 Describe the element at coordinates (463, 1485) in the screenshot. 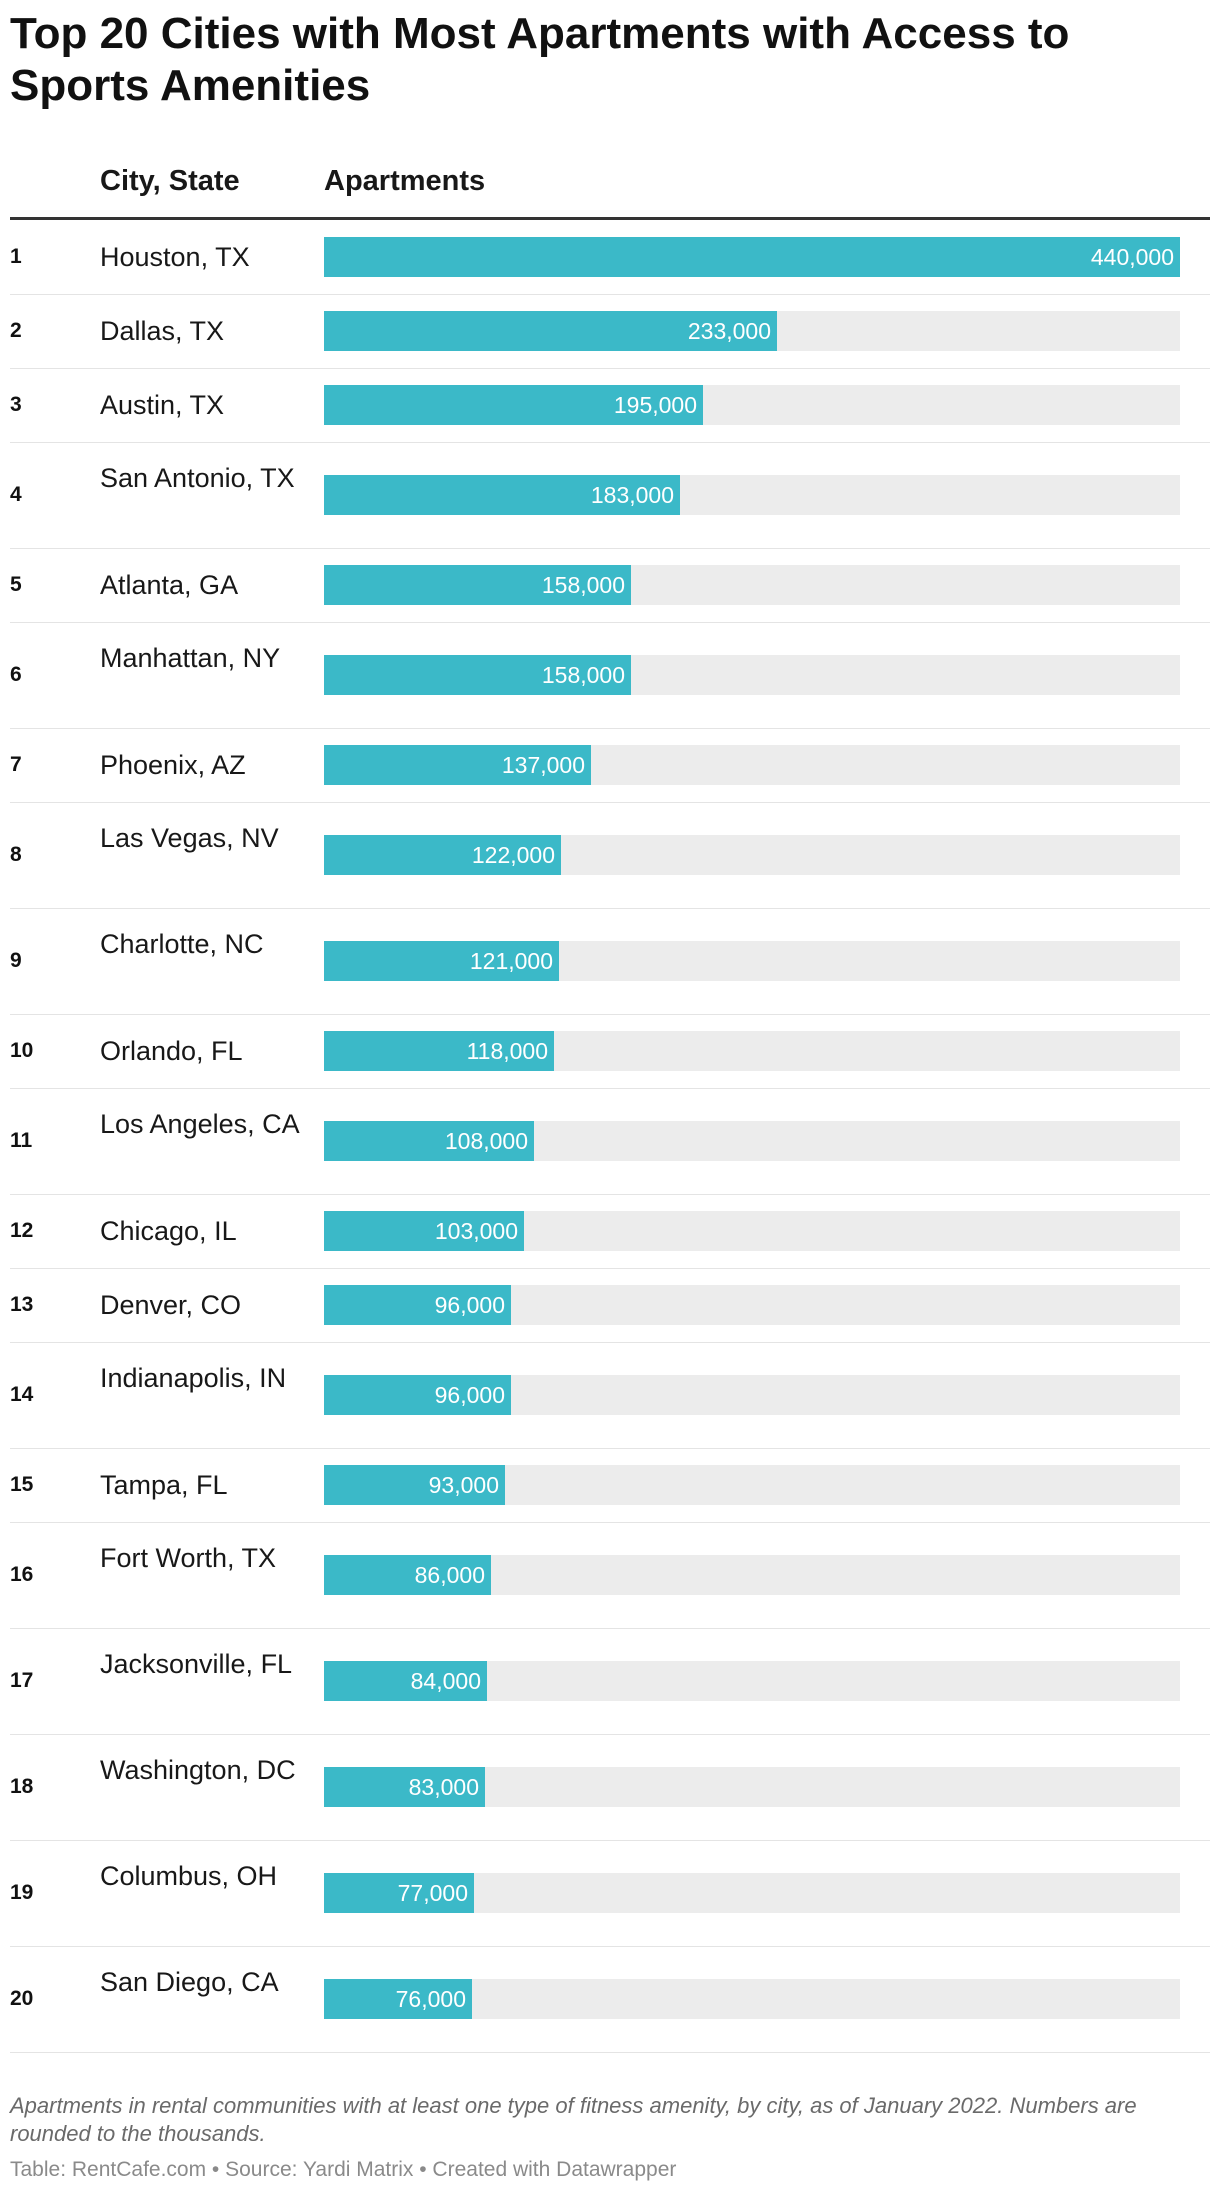

I see `bar-value-label: 93,000` at that location.